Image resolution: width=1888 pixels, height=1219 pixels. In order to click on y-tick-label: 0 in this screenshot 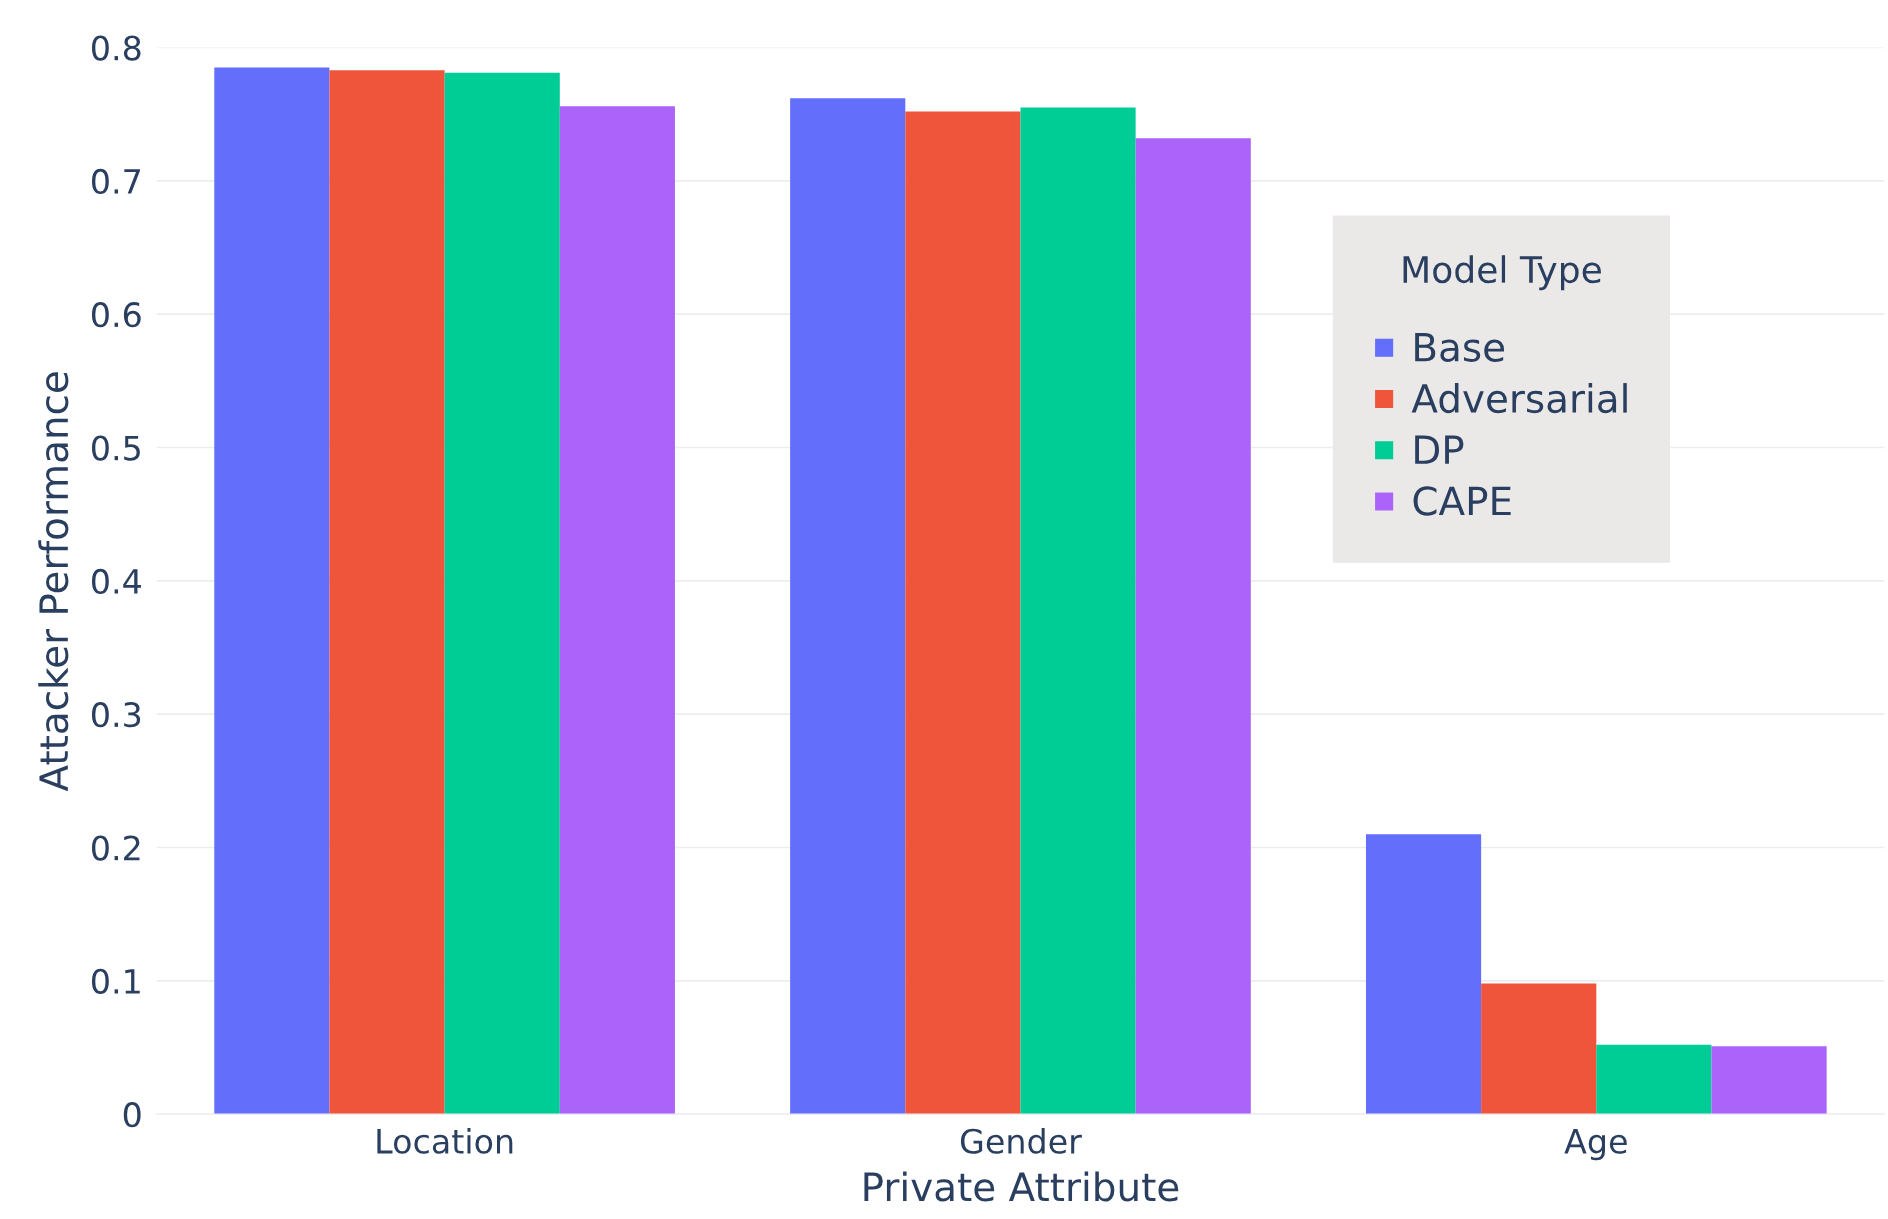, I will do `click(132, 1115)`.